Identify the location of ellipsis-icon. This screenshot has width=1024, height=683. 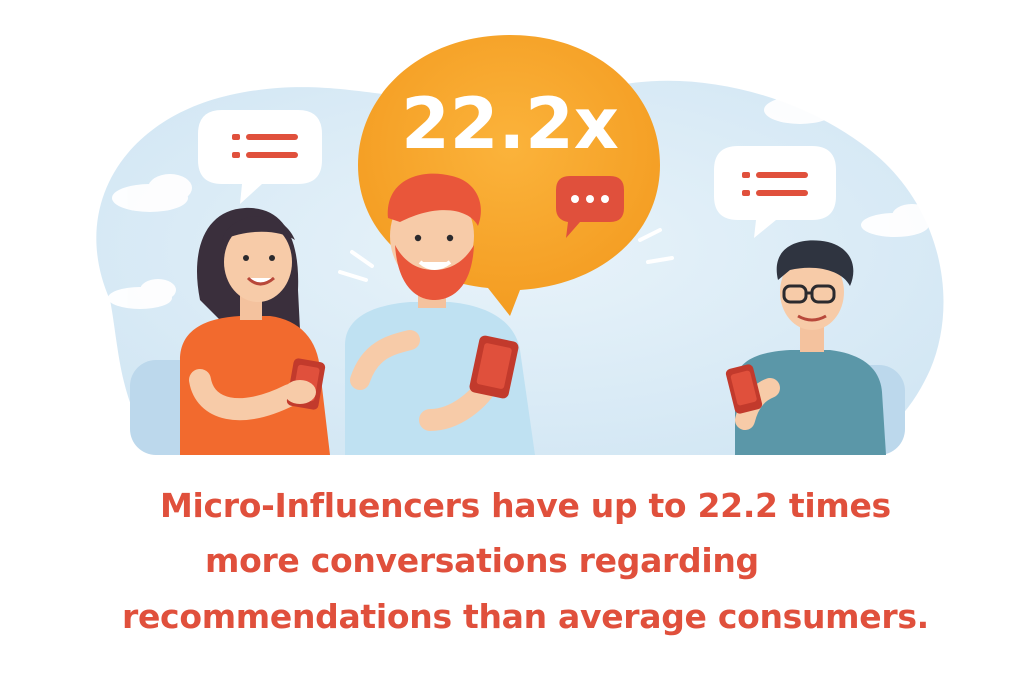
(590, 199).